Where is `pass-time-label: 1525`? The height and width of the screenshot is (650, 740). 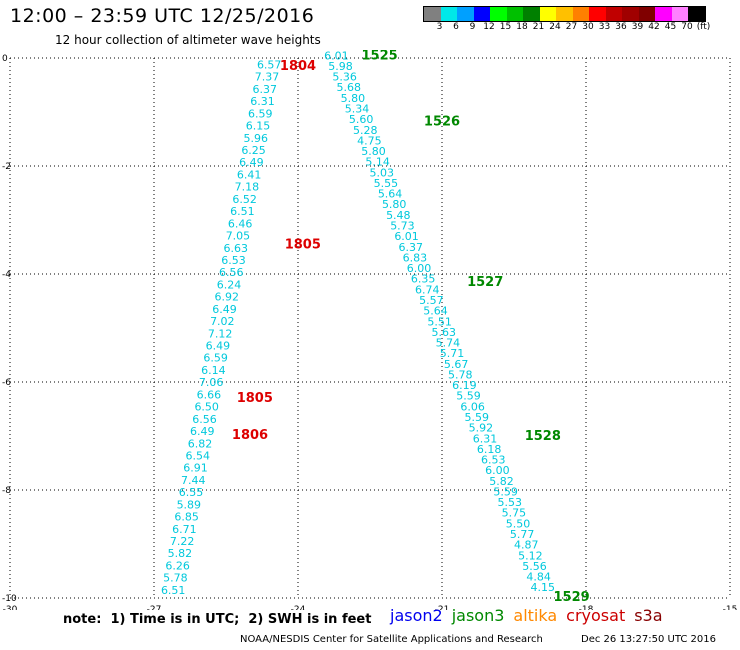 pass-time-label: 1525 is located at coordinates (380, 56).